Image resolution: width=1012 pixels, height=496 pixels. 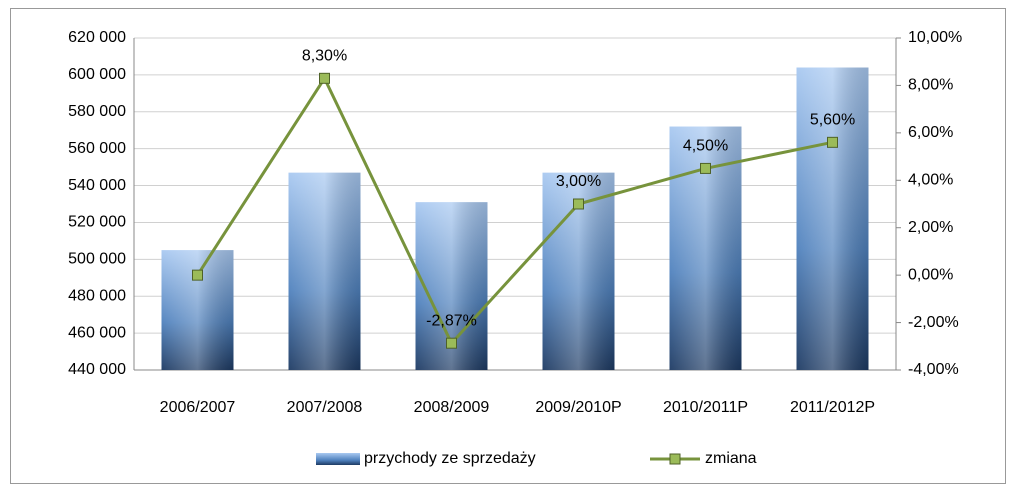 What do you see at coordinates (198, 407) in the screenshot?
I see `x-tick-label: 2006/2007` at bounding box center [198, 407].